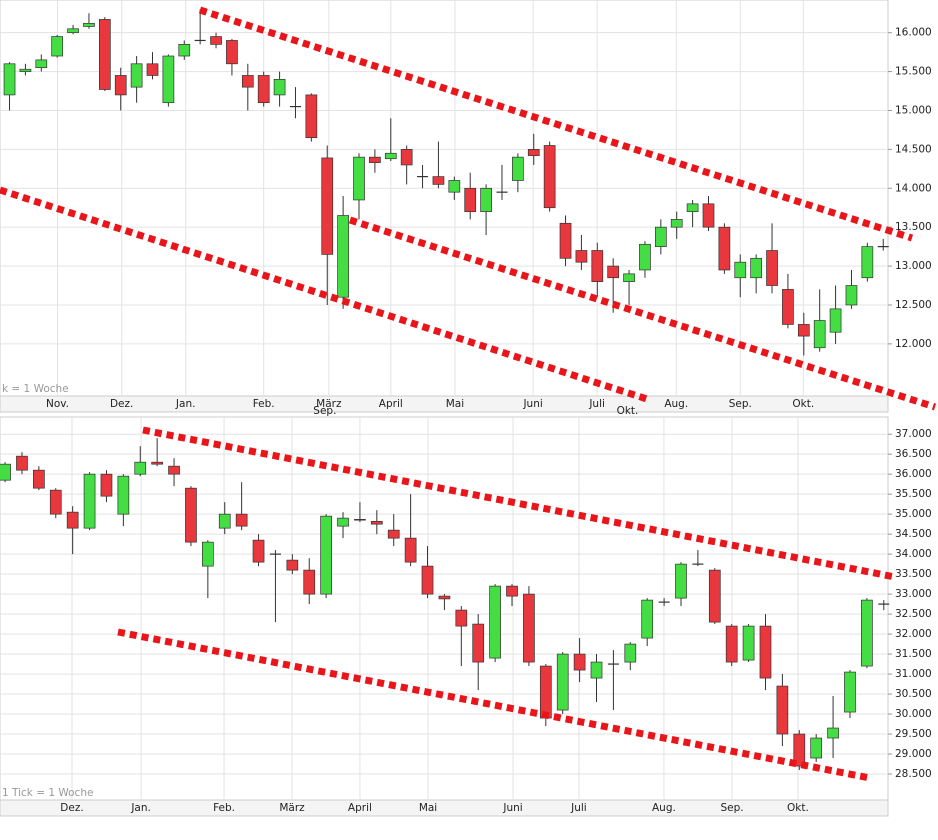 The image size is (938, 840). What do you see at coordinates (913, 774) in the screenshot?
I see `y-tick-label: 28.500` at bounding box center [913, 774].